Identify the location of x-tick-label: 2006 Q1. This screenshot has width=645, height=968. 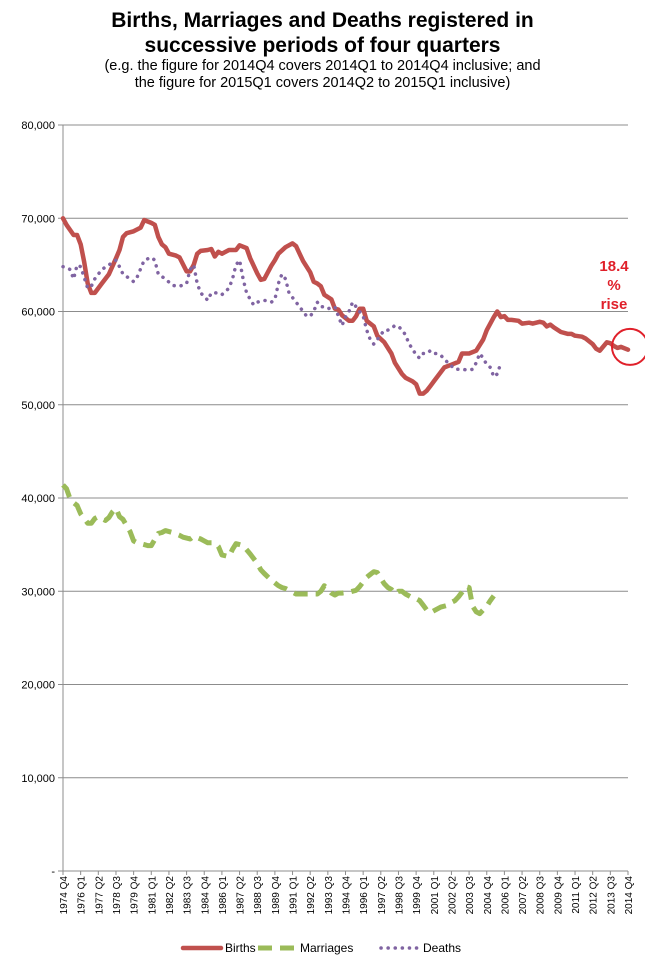
(505, 895).